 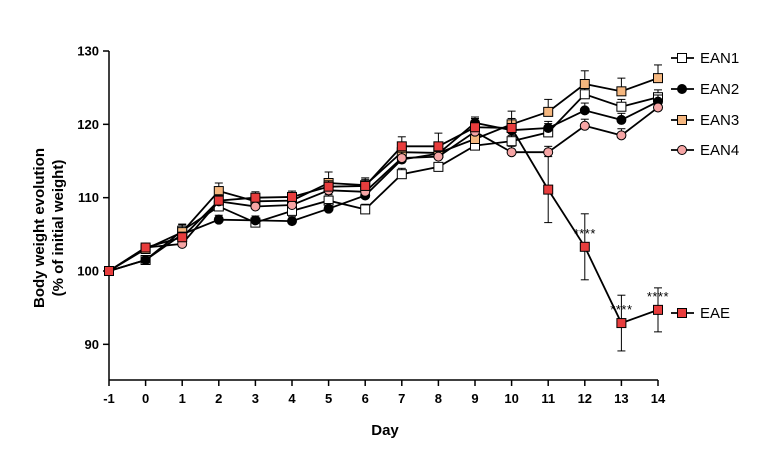 What do you see at coordinates (438, 398) in the screenshot?
I see `x-tick-label: 8` at bounding box center [438, 398].